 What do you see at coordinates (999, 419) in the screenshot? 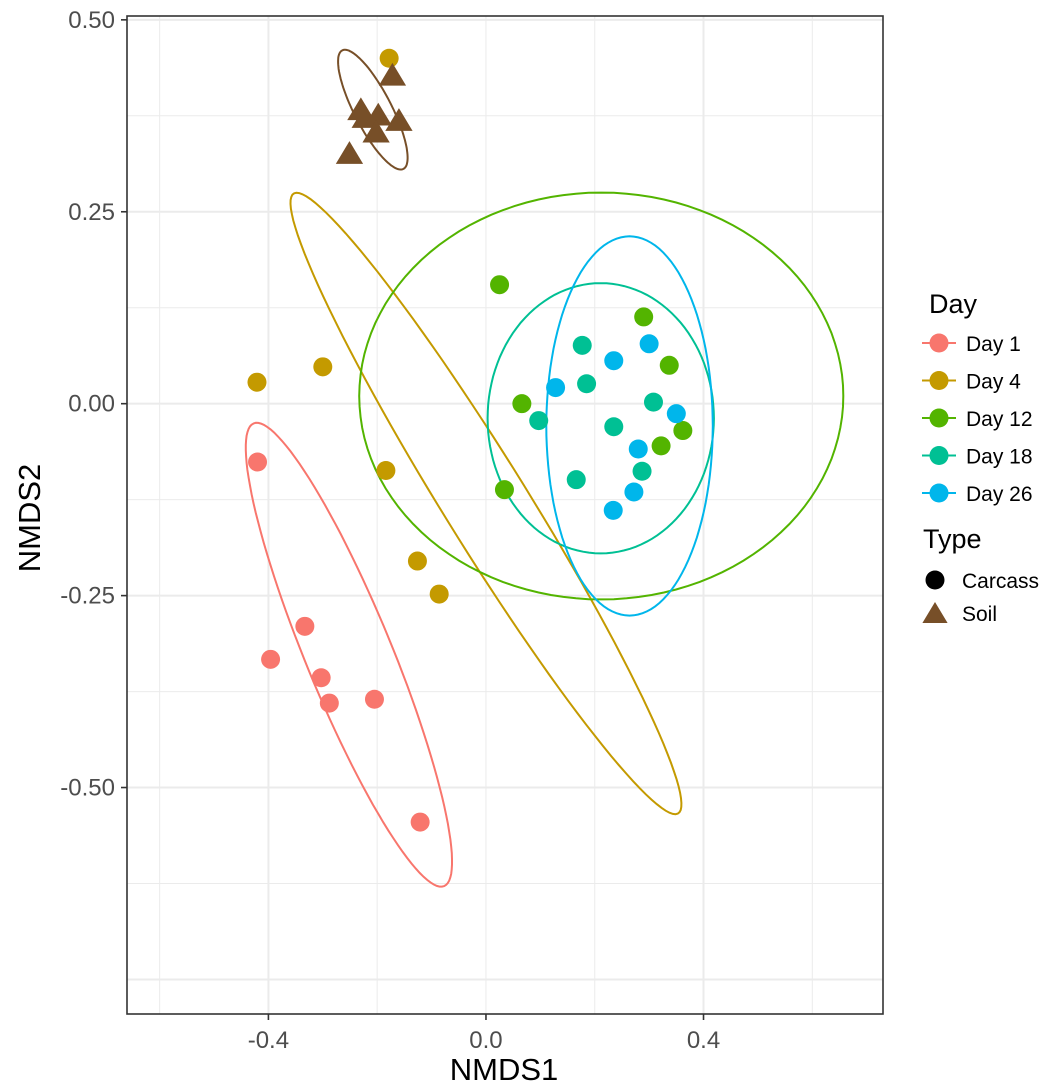
I see `legend-day-label: Day 12` at bounding box center [999, 419].